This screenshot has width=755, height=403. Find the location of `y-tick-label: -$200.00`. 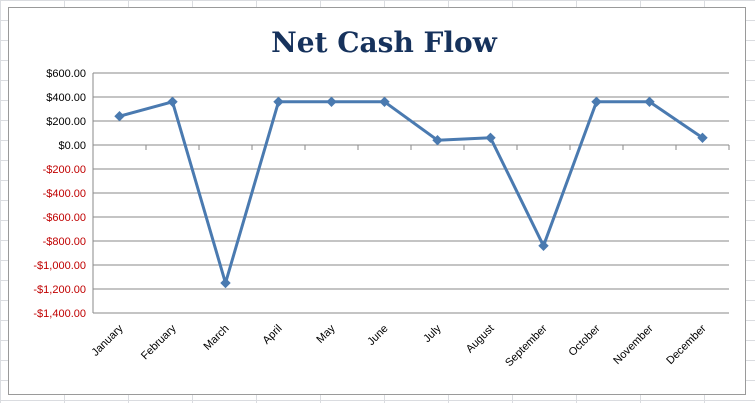

y-tick-label: -$200.00 is located at coordinates (64, 170).